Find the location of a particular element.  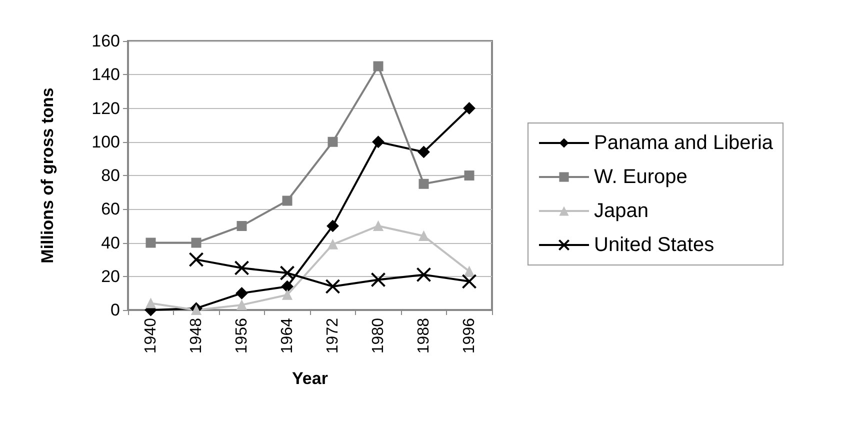

legend-label: Japan is located at coordinates (621, 211).